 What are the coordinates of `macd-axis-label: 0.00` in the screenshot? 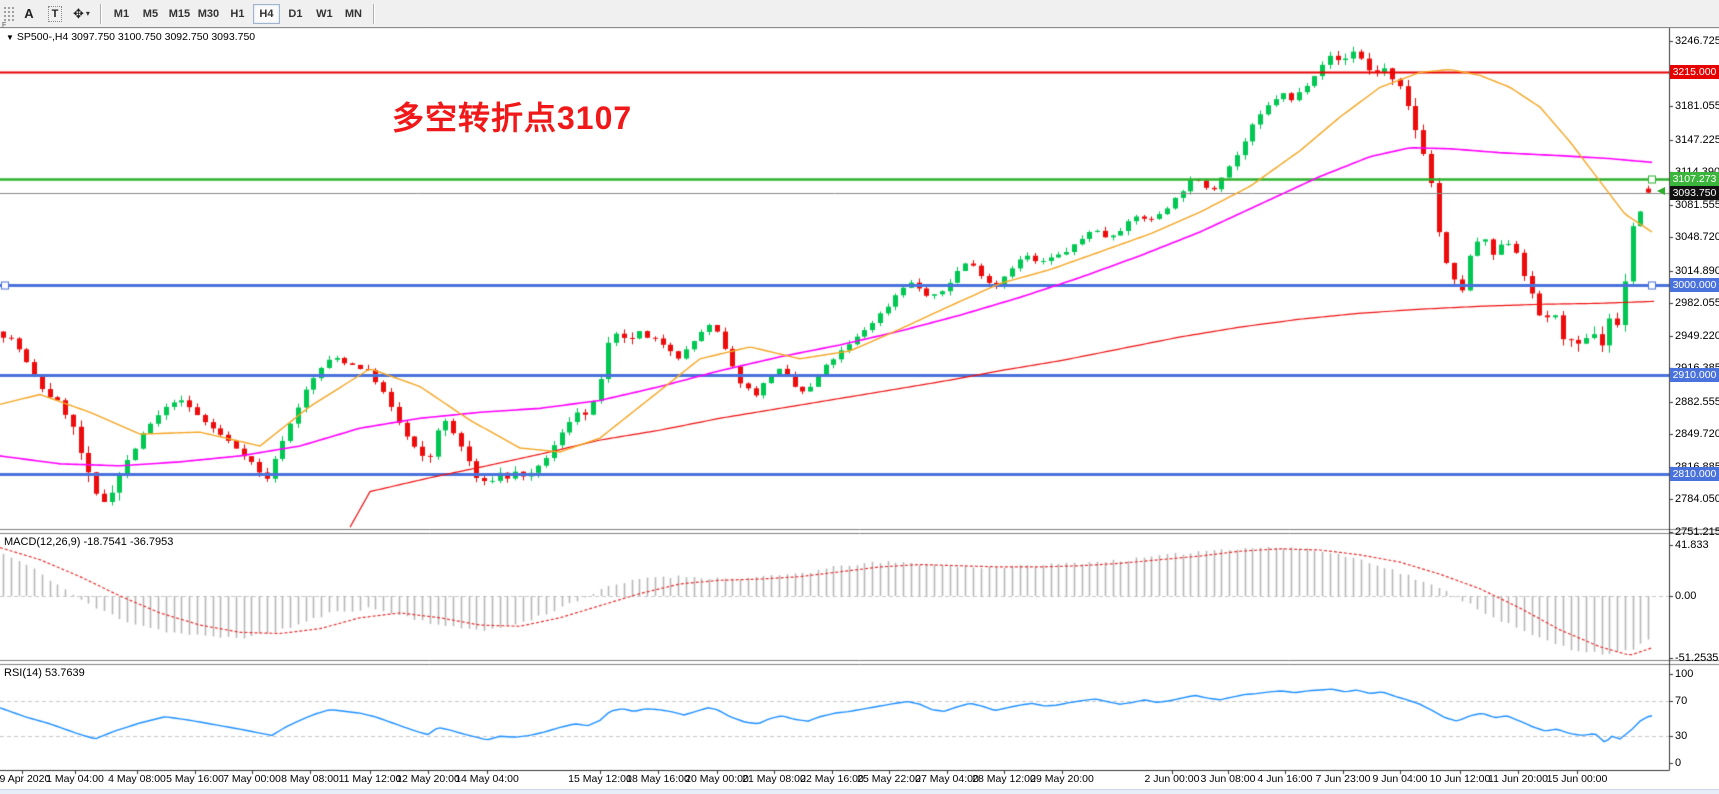 It's located at (1686, 596).